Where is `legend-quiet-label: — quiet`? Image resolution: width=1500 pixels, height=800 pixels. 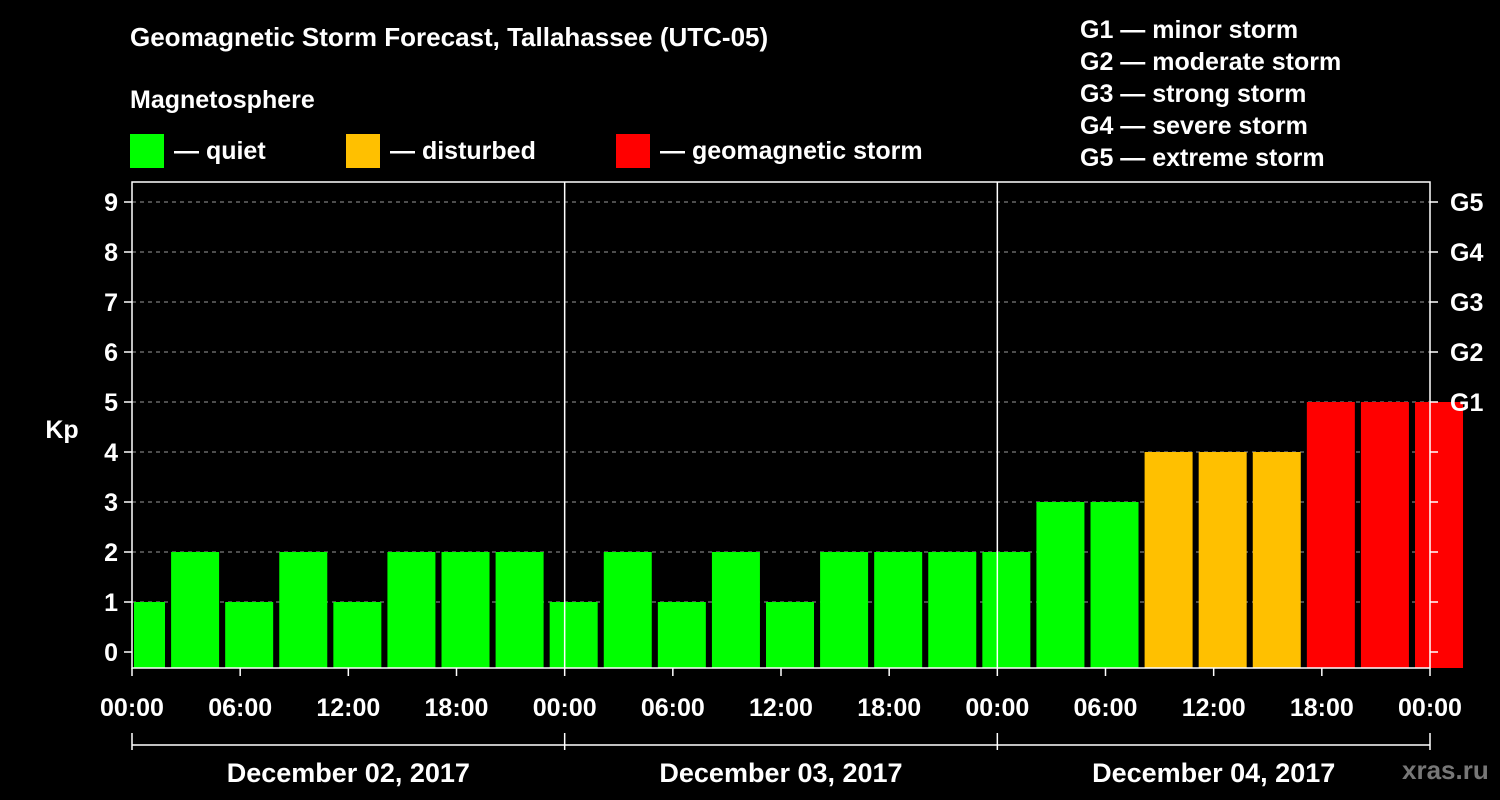
legend-quiet-label: — quiet is located at coordinates (220, 150).